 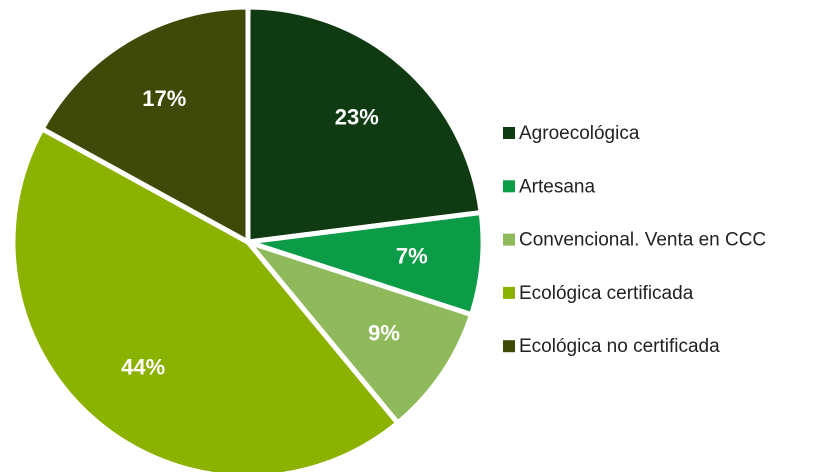 I want to click on legend-label: Ecológica no certificada, so click(x=619, y=346).